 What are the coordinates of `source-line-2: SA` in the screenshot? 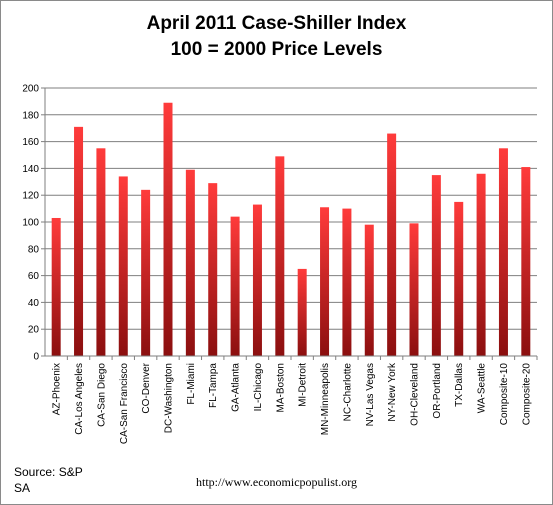 It's located at (22, 488).